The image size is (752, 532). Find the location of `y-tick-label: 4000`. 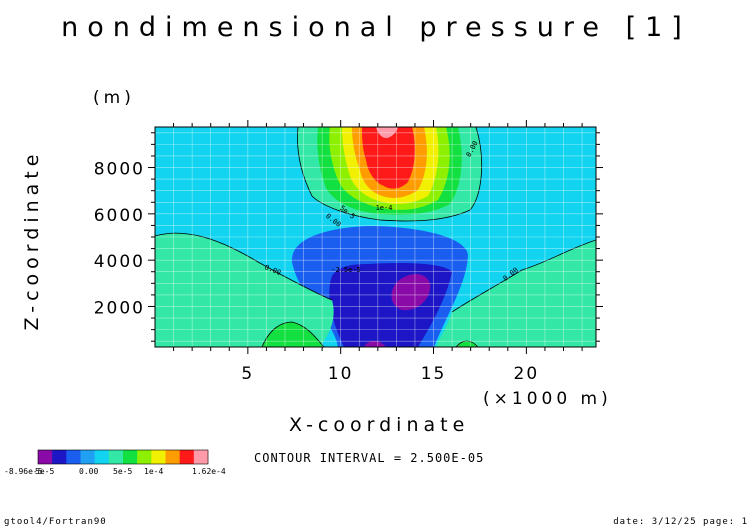

y-tick-label: 4000 is located at coordinates (119, 262).